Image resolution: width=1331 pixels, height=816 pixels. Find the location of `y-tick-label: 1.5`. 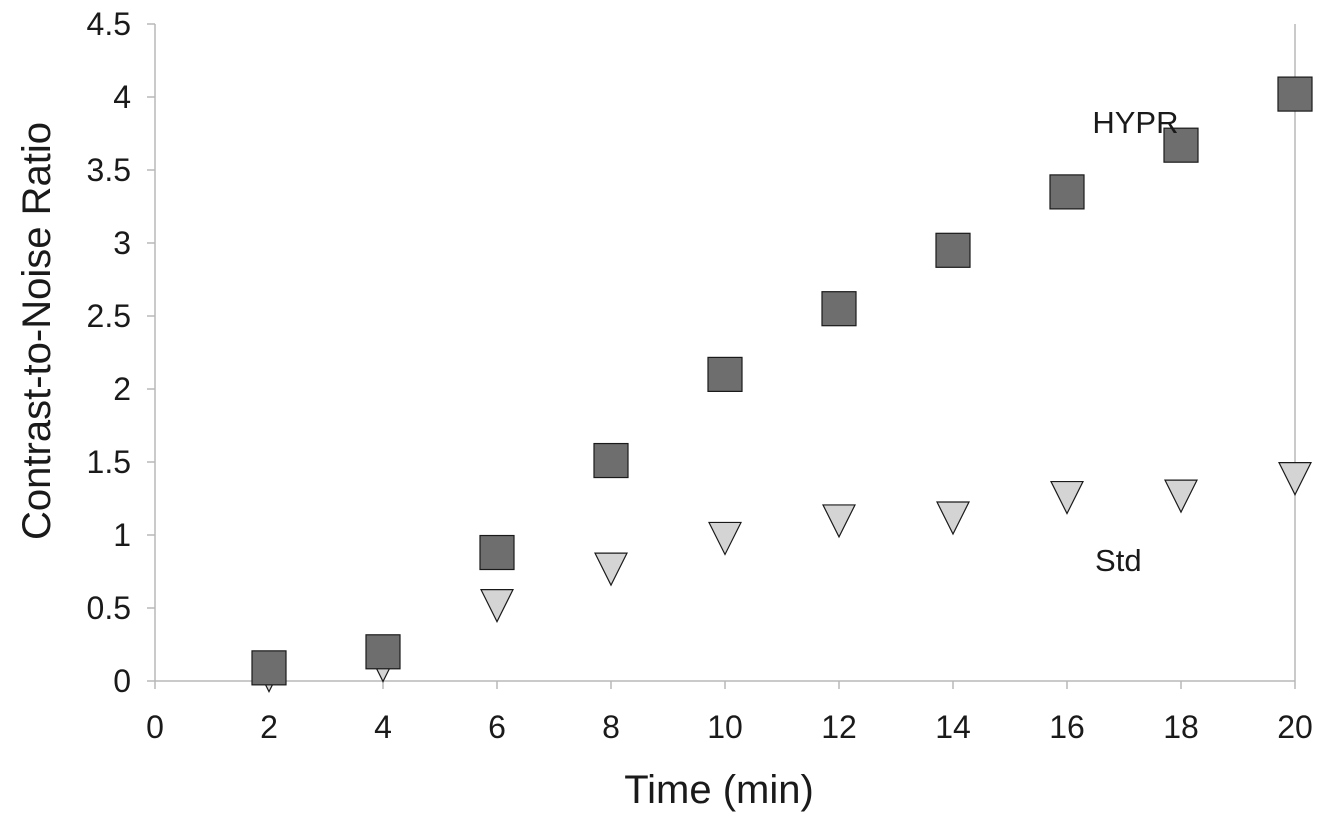

y-tick-label: 1.5 is located at coordinates (109, 462).